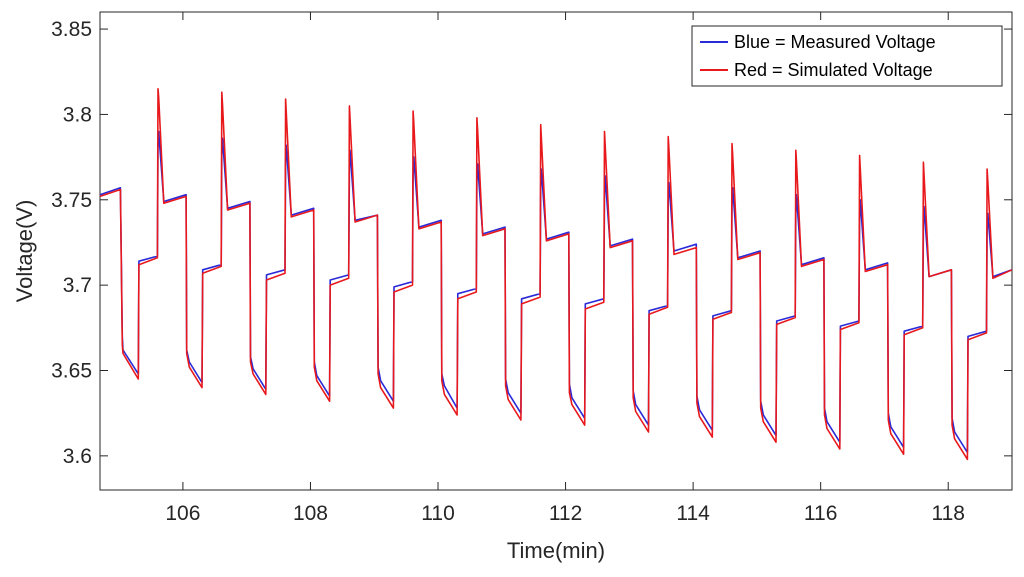 The image size is (1024, 577). What do you see at coordinates (437, 513) in the screenshot?
I see `x-tick-label: 110` at bounding box center [437, 513].